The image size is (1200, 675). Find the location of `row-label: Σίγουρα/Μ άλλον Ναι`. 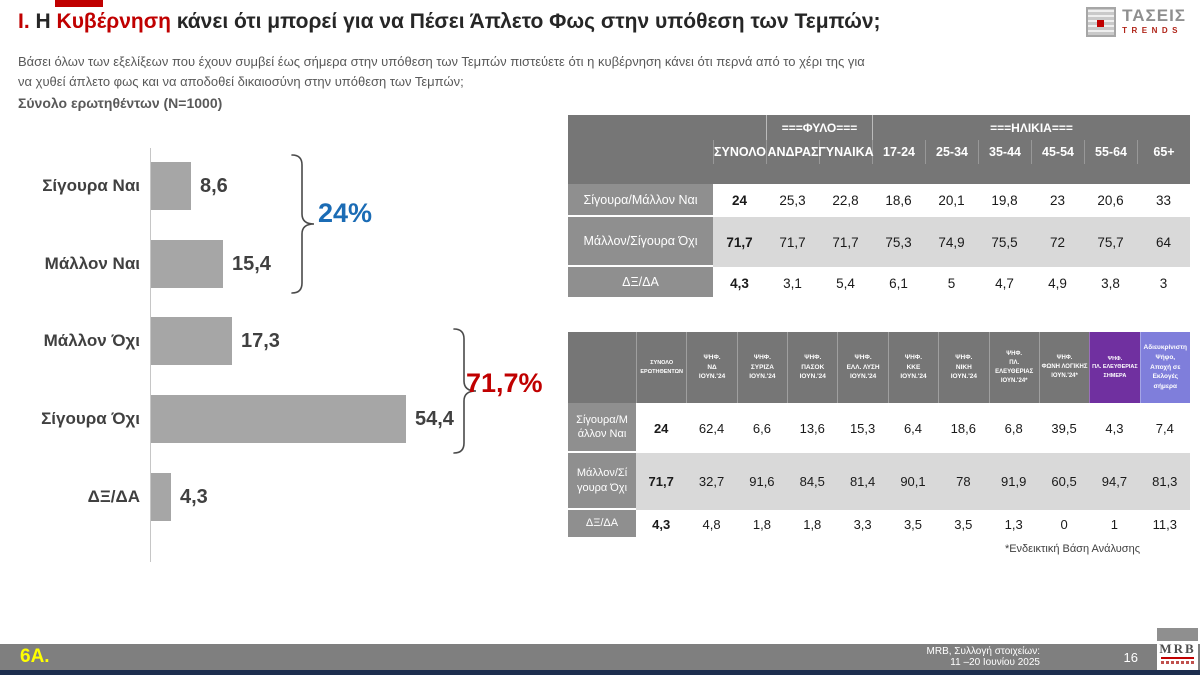

row-label: Σίγουρα/Μ άλλον Ναι is located at coordinates (602, 428).